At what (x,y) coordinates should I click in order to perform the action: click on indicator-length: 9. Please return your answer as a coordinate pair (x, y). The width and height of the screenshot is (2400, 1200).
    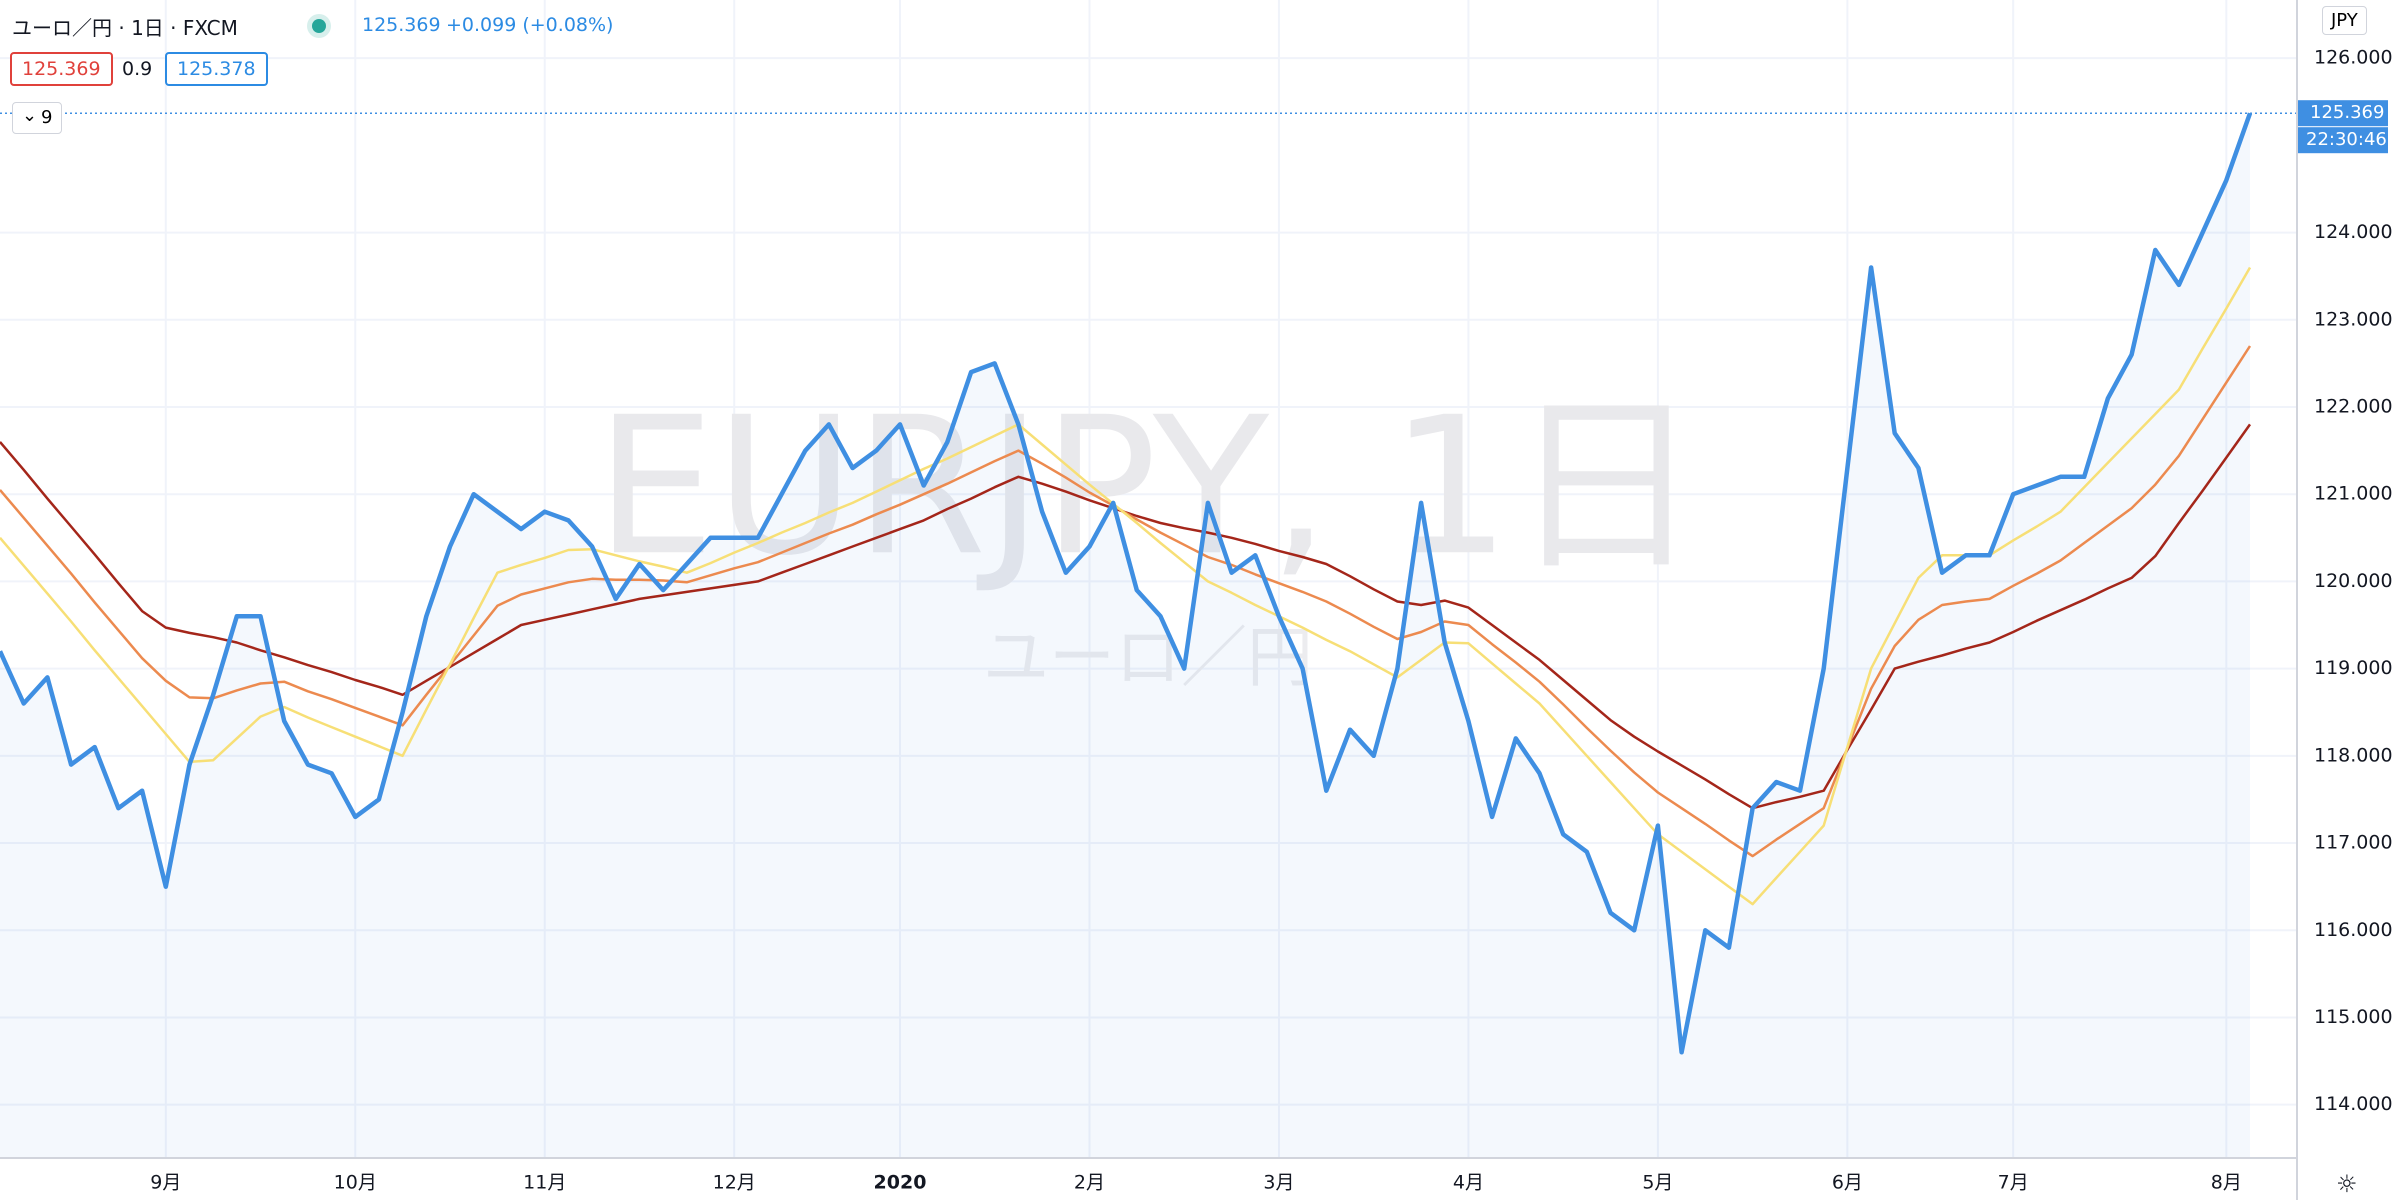
    Looking at the image, I should click on (47, 117).